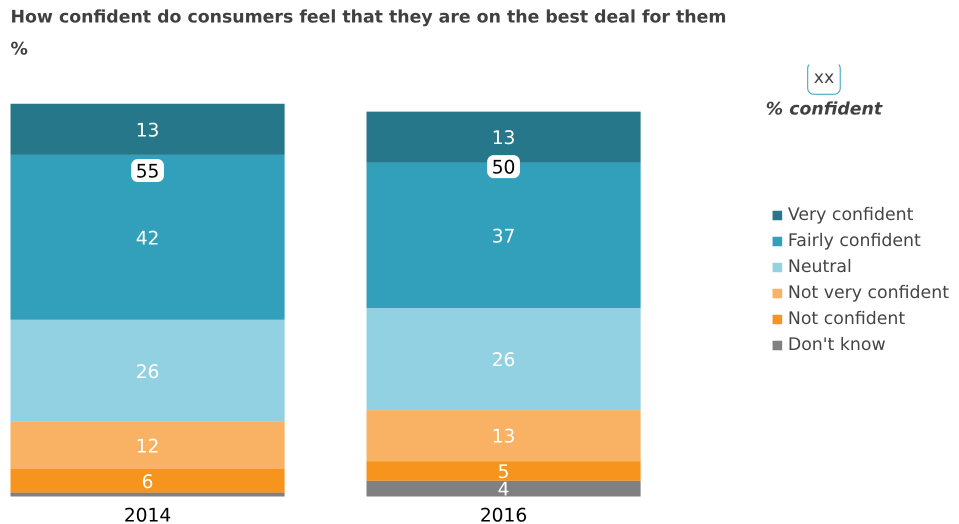  I want to click on legend-label: Not very confident, so click(868, 293).